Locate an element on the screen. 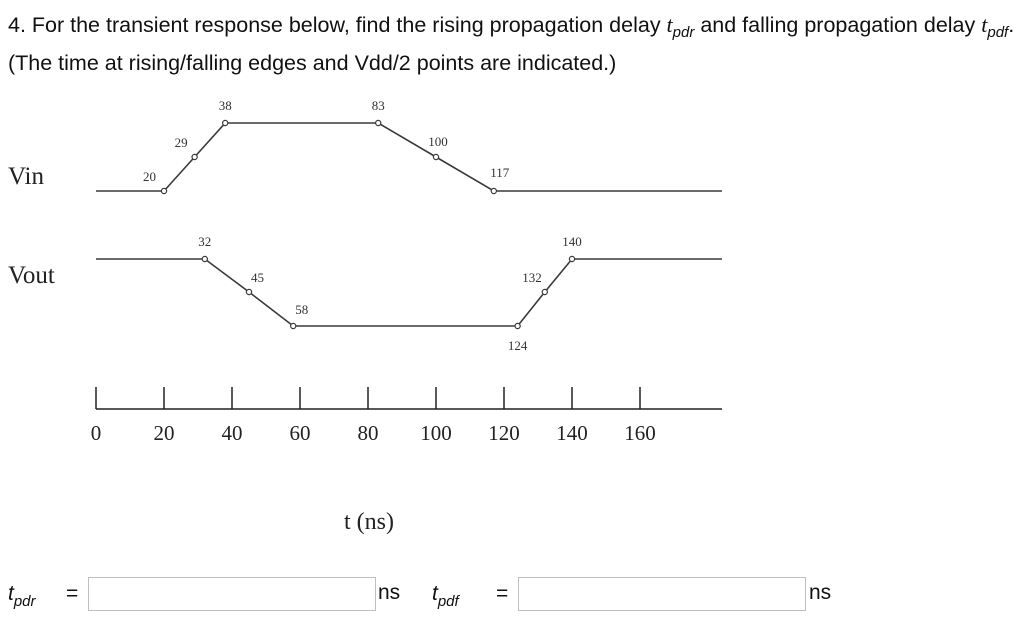 The image size is (1024, 625). tpdr-answer-label: tpdr is located at coordinates (22, 596).